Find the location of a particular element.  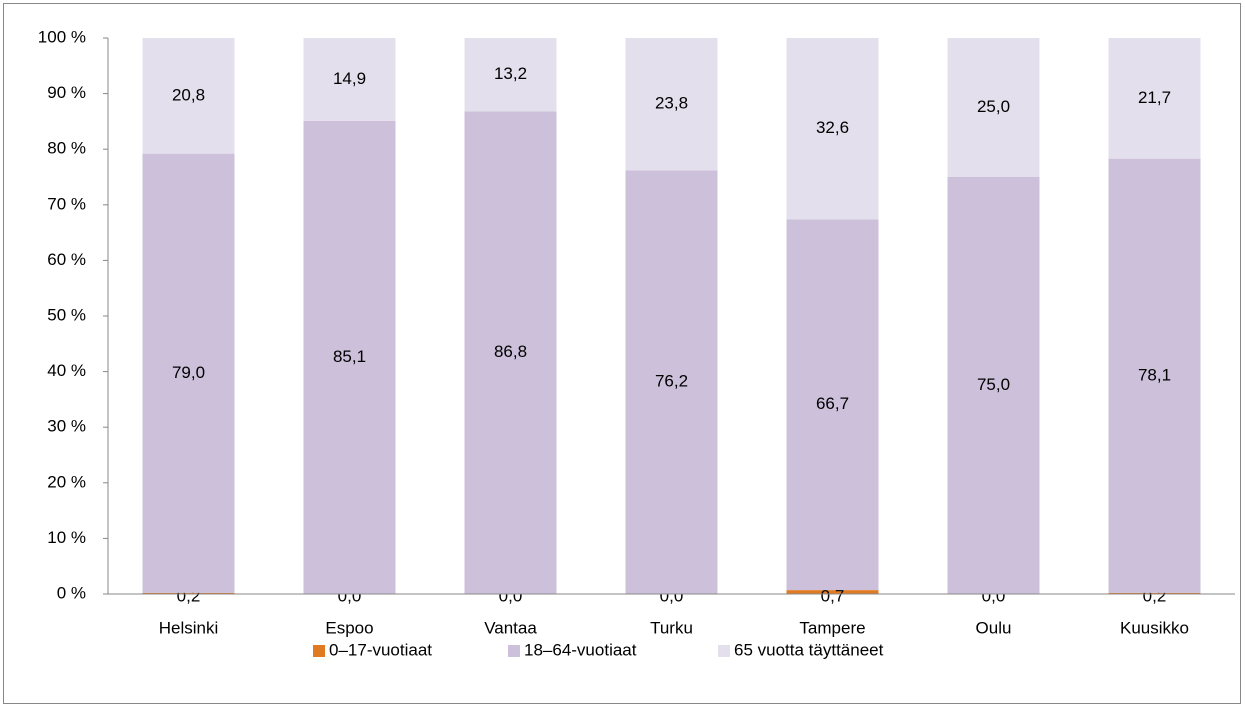

y-tick-label: 70 % is located at coordinates (66, 203).